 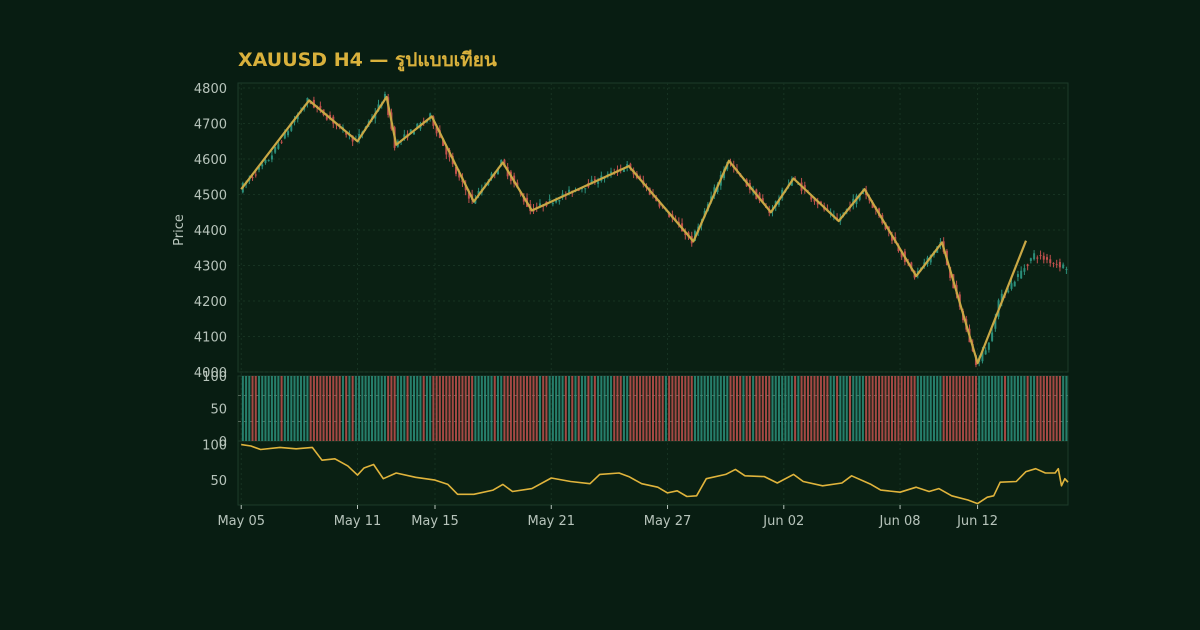 What do you see at coordinates (210, 196) in the screenshot?
I see `price-tick-label: 4500` at bounding box center [210, 196].